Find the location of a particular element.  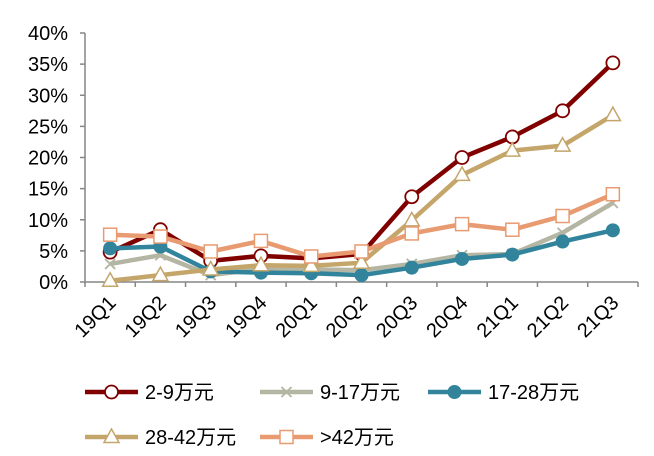

legend-item-4: 28-42万元 is located at coordinates (160, 438).